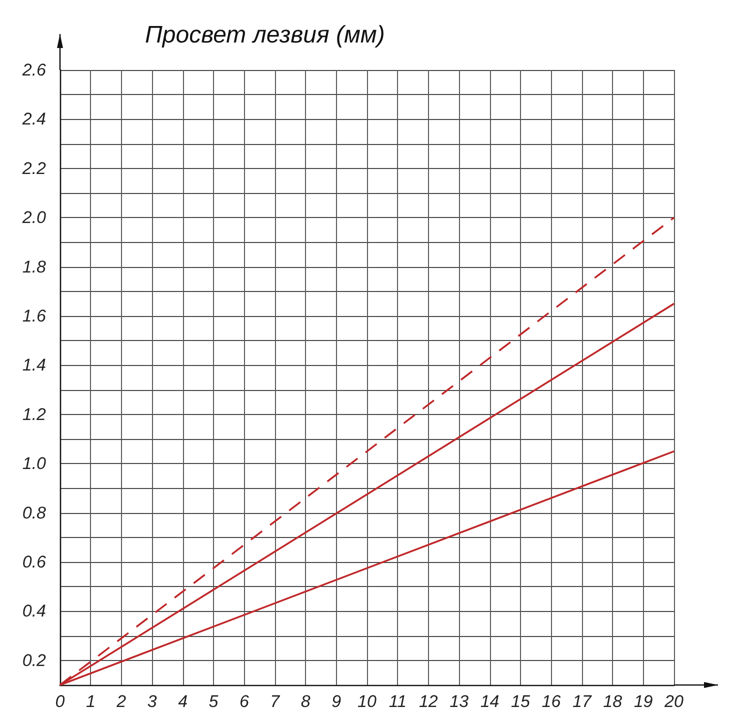 The image size is (746, 727). I want to click on x-tick-label: 9, so click(337, 701).